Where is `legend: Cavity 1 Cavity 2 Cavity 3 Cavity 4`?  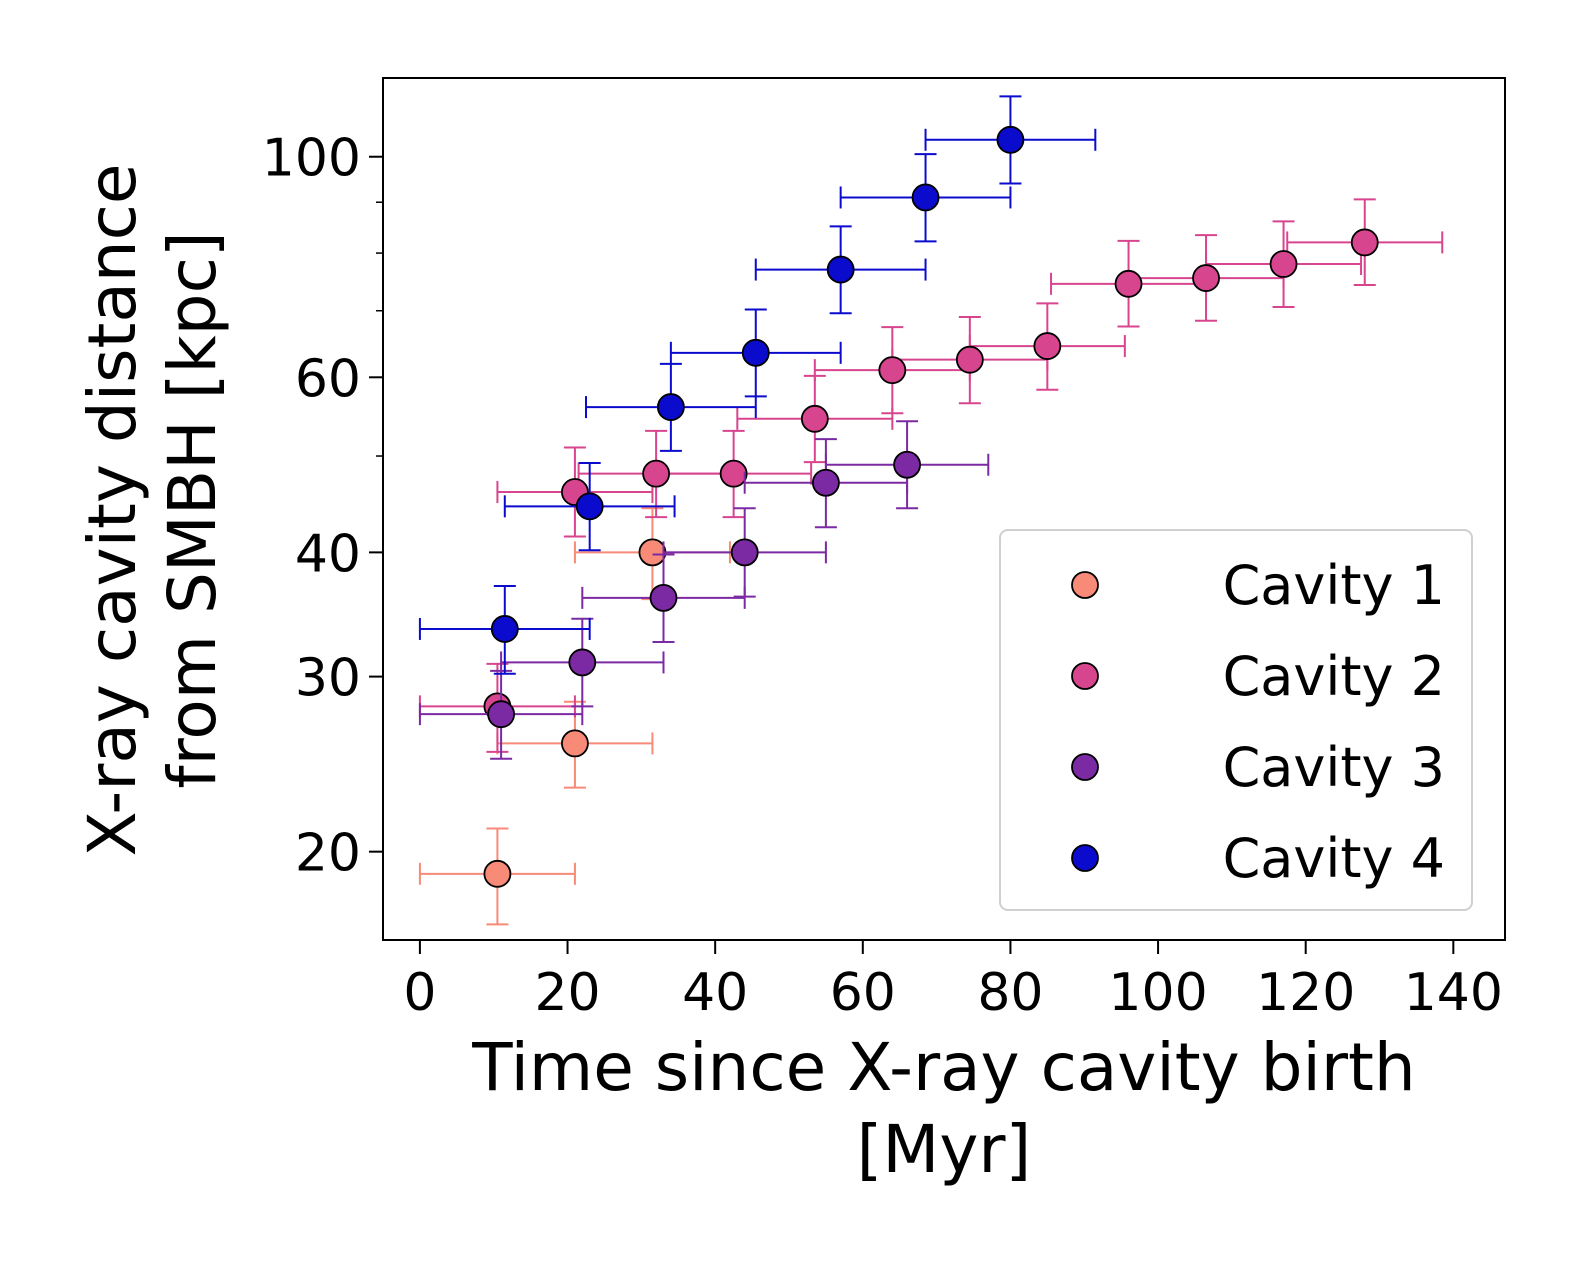
legend: Cavity 1 Cavity 2 Cavity 3 Cavity 4 is located at coordinates (1236, 720).